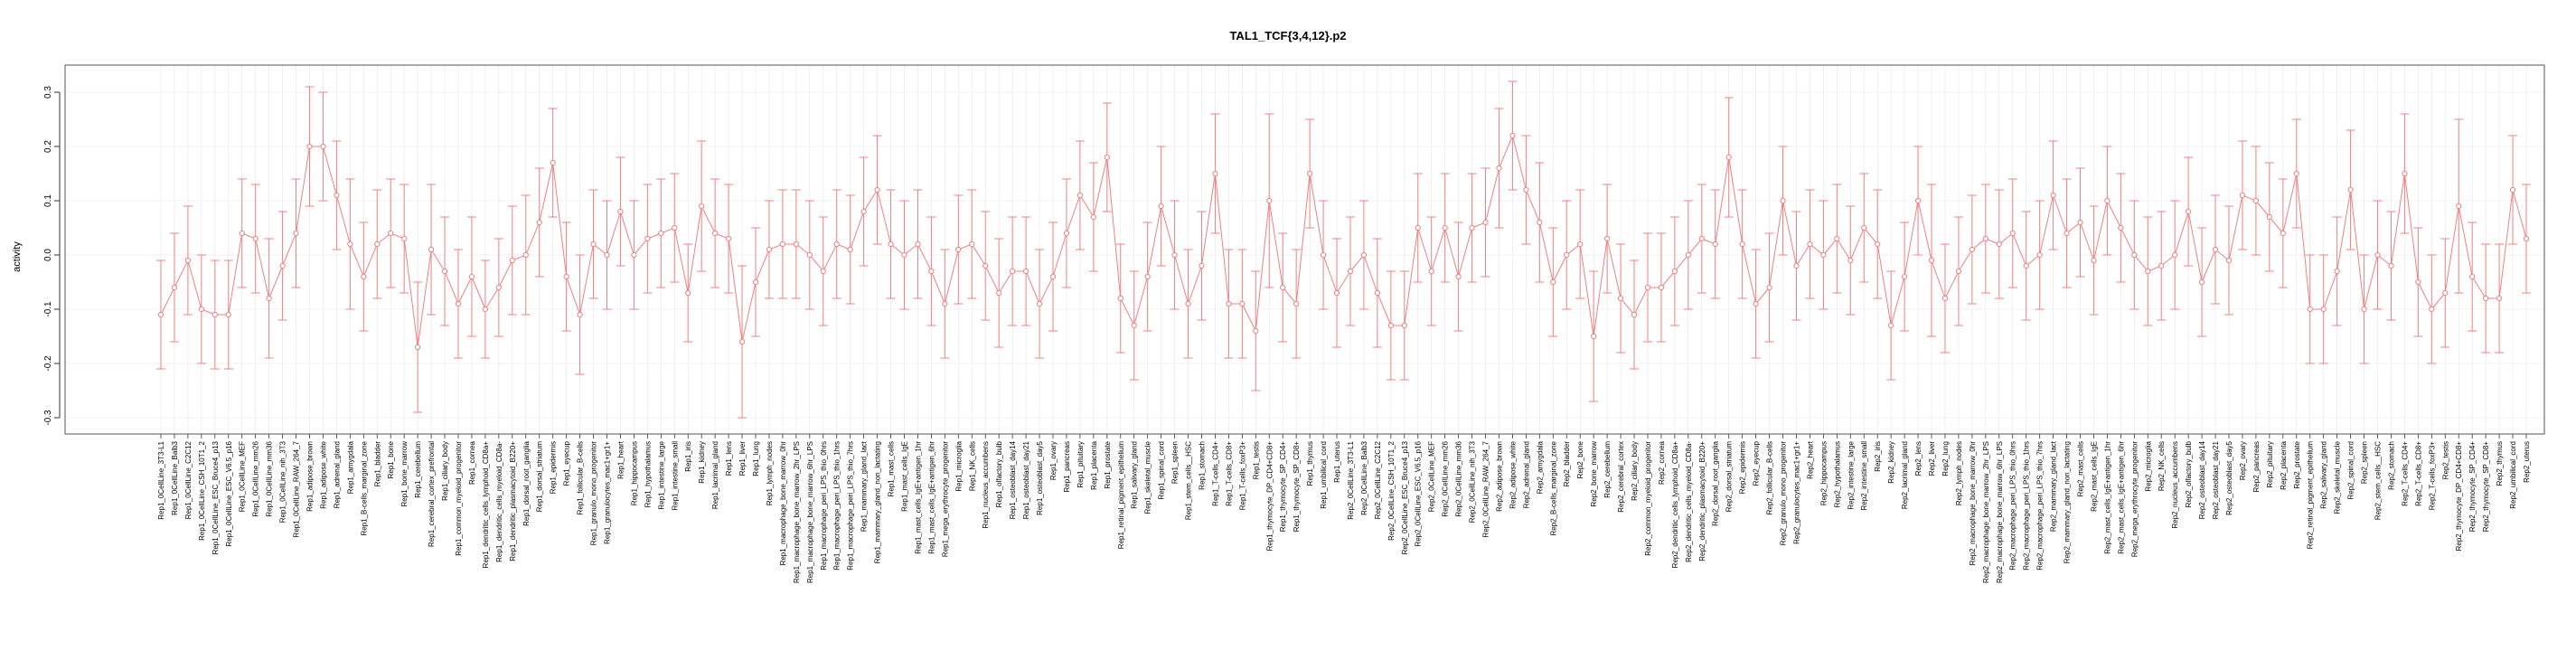 The image size is (2576, 651). What do you see at coordinates (2041, 506) in the screenshot?
I see `x-tick-label: Rep2_macrophage_peri_LPS_thio_7hrs` at bounding box center [2041, 506].